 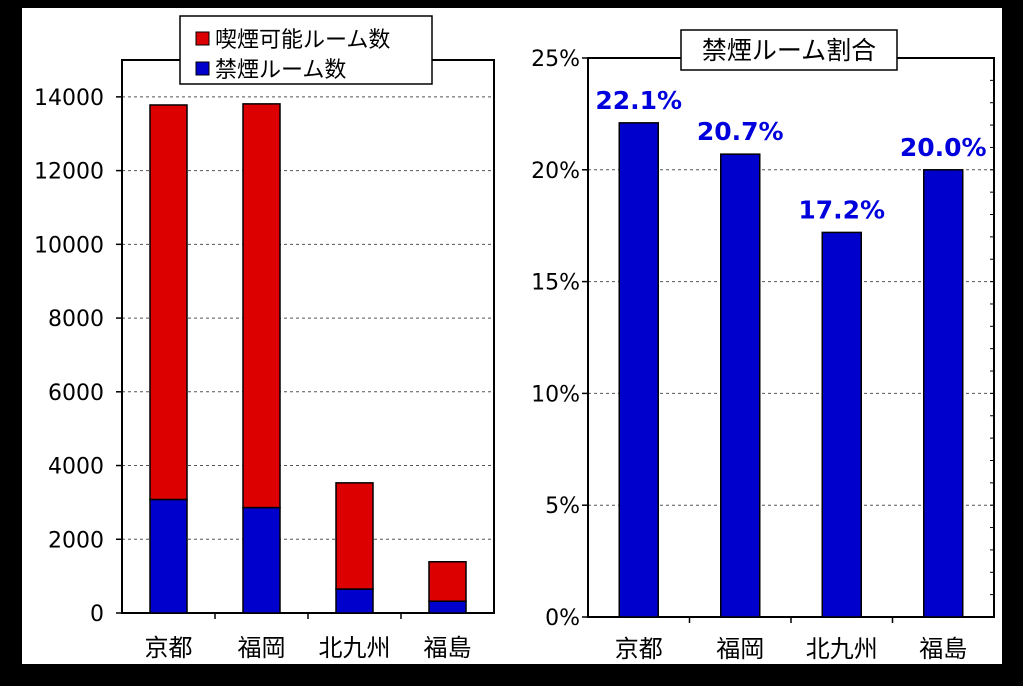 I want to click on y-tick-label: 0%, so click(x=562, y=618).